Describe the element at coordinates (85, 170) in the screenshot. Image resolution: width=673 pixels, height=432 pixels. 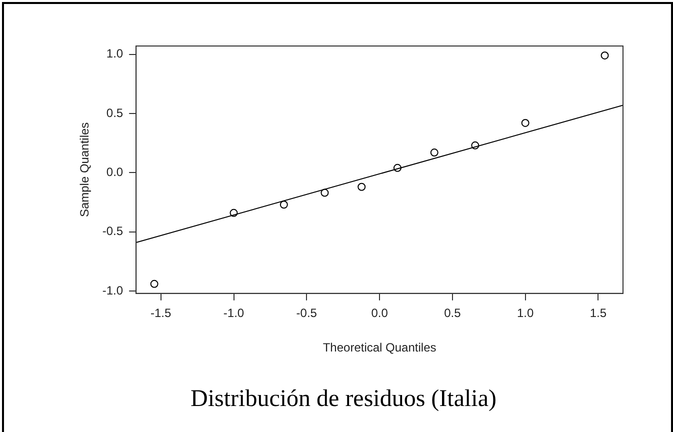
I see `y-axis-title: Sample Quantiles` at that location.